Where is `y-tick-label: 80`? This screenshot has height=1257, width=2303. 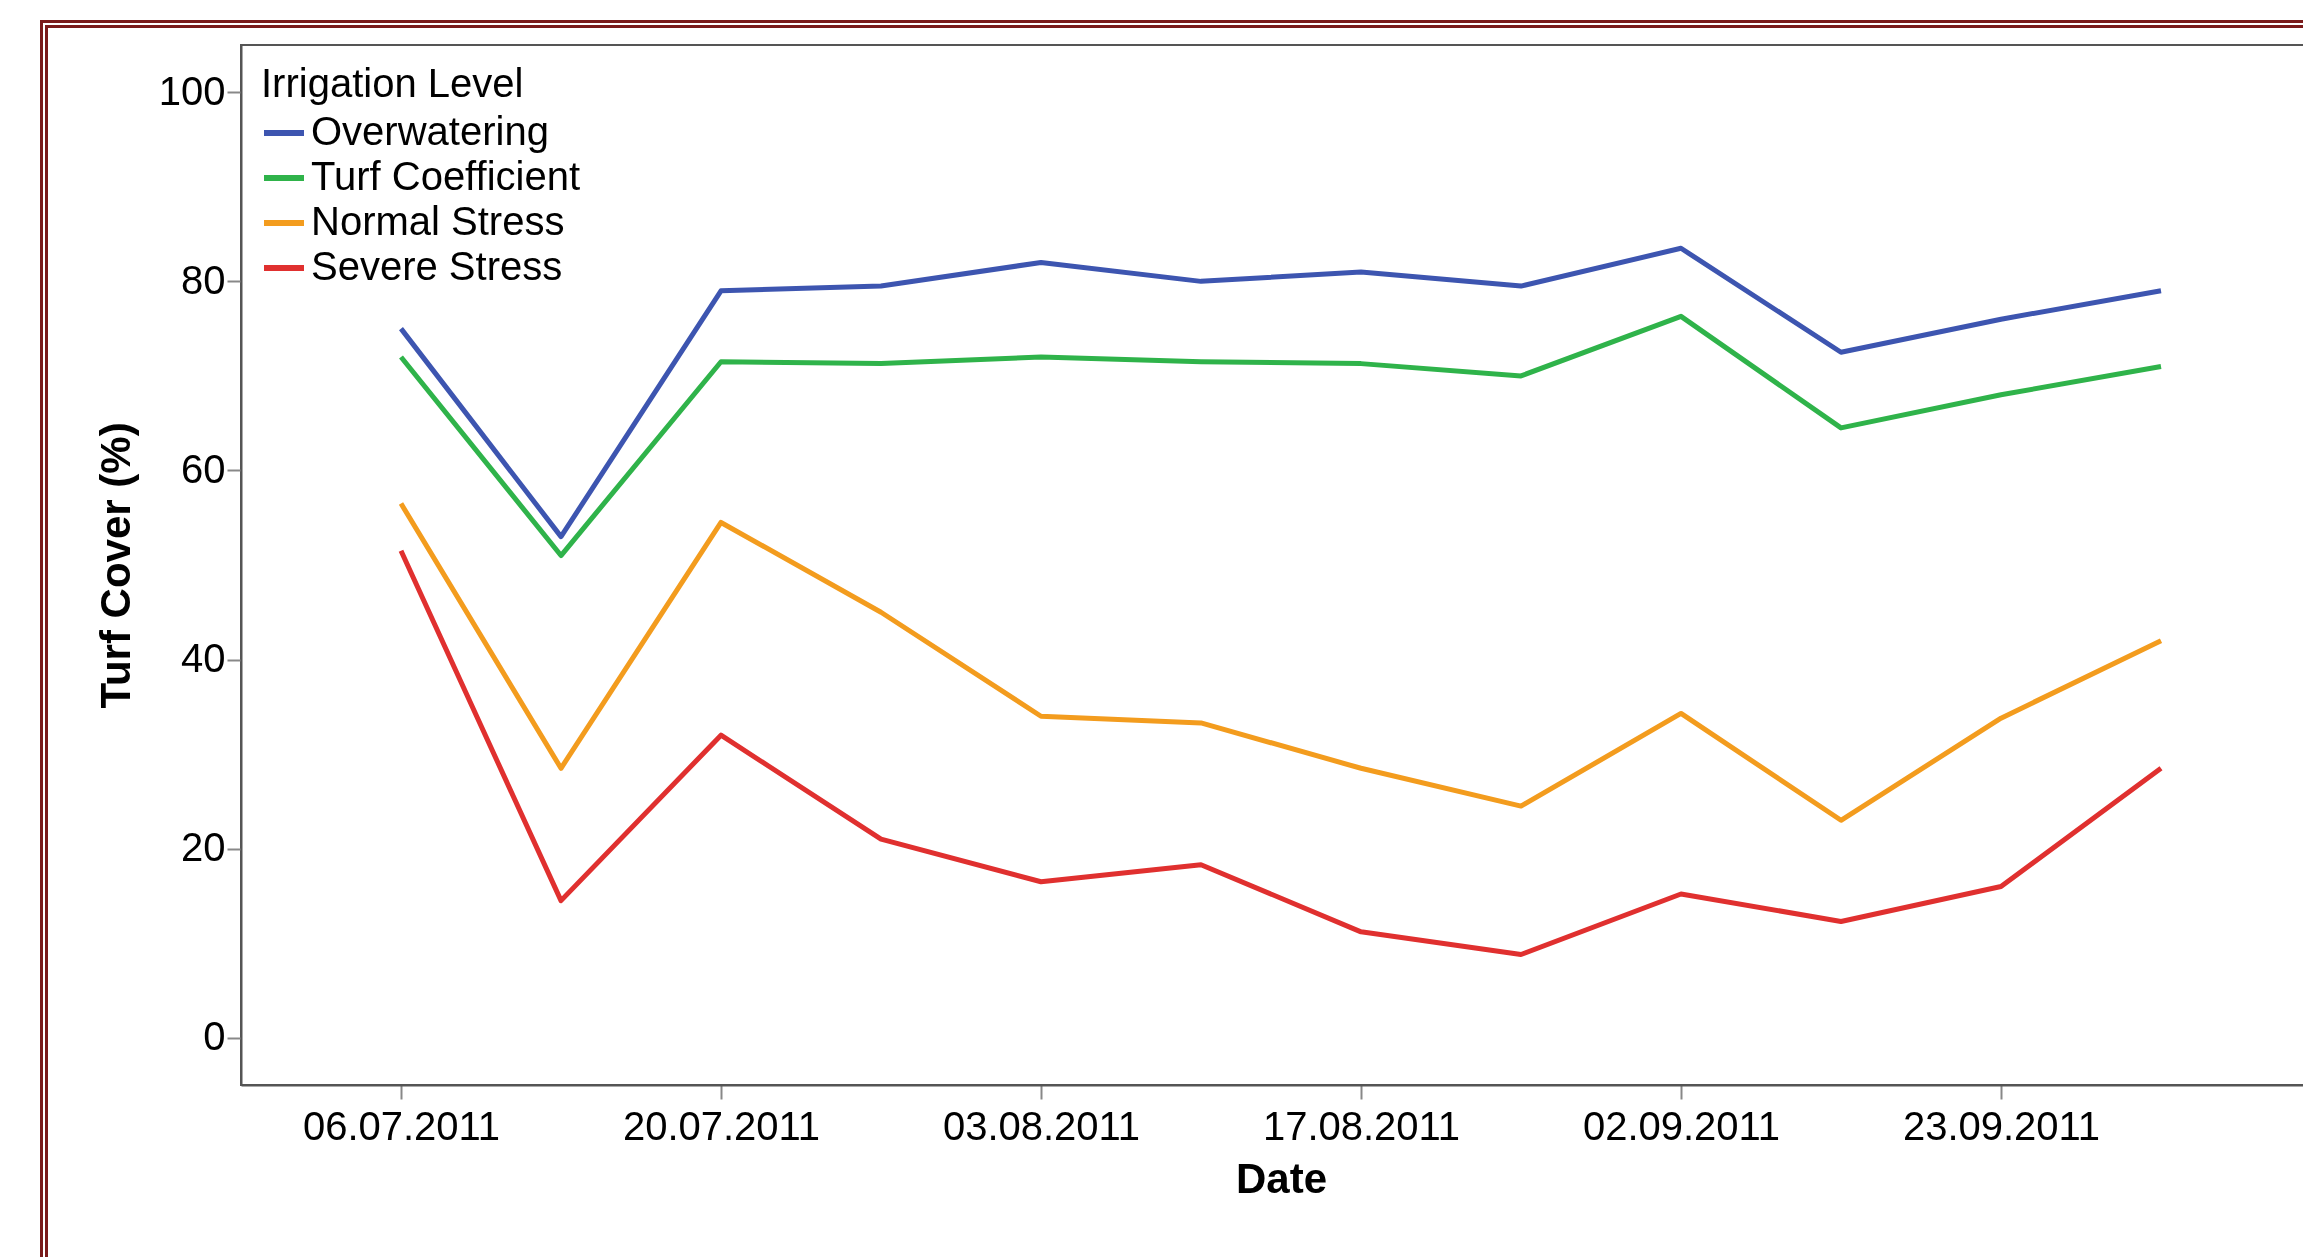 y-tick-label: 80 is located at coordinates (203, 279).